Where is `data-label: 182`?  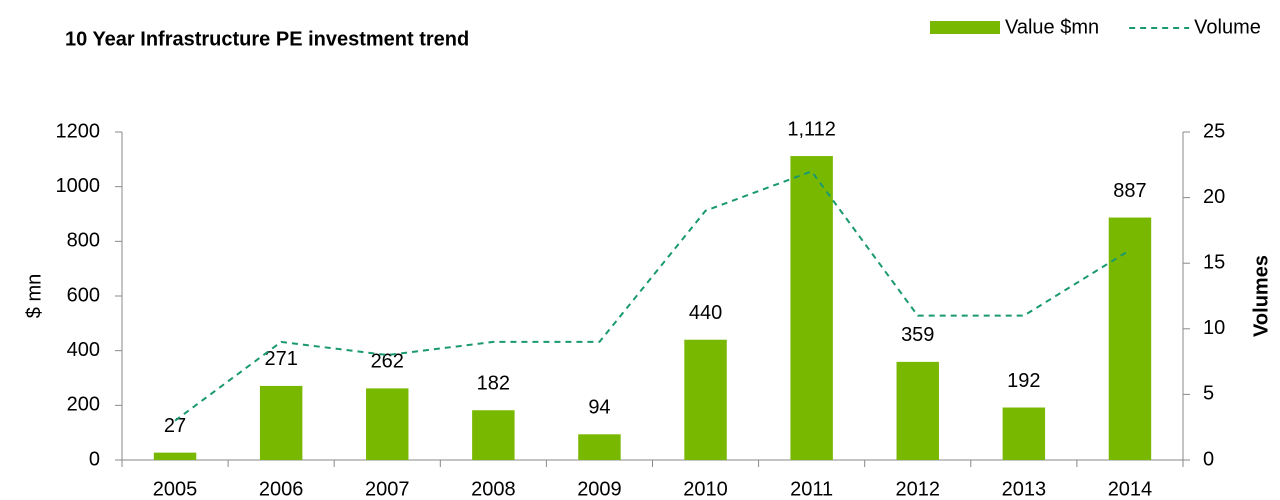
data-label: 182 is located at coordinates (493, 384).